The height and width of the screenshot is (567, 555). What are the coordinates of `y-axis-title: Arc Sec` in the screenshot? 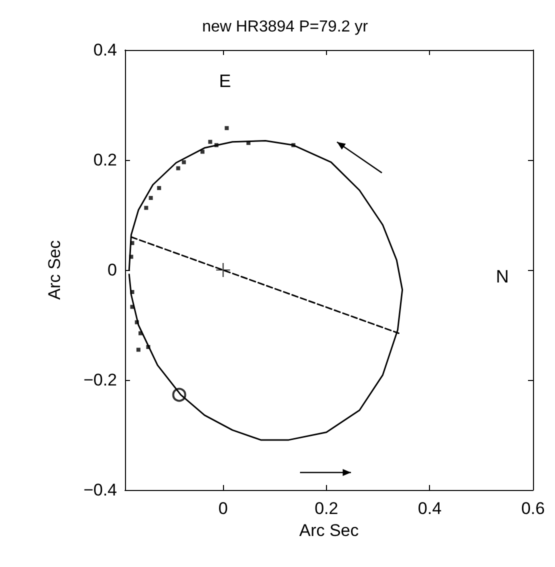 It's located at (54, 270).